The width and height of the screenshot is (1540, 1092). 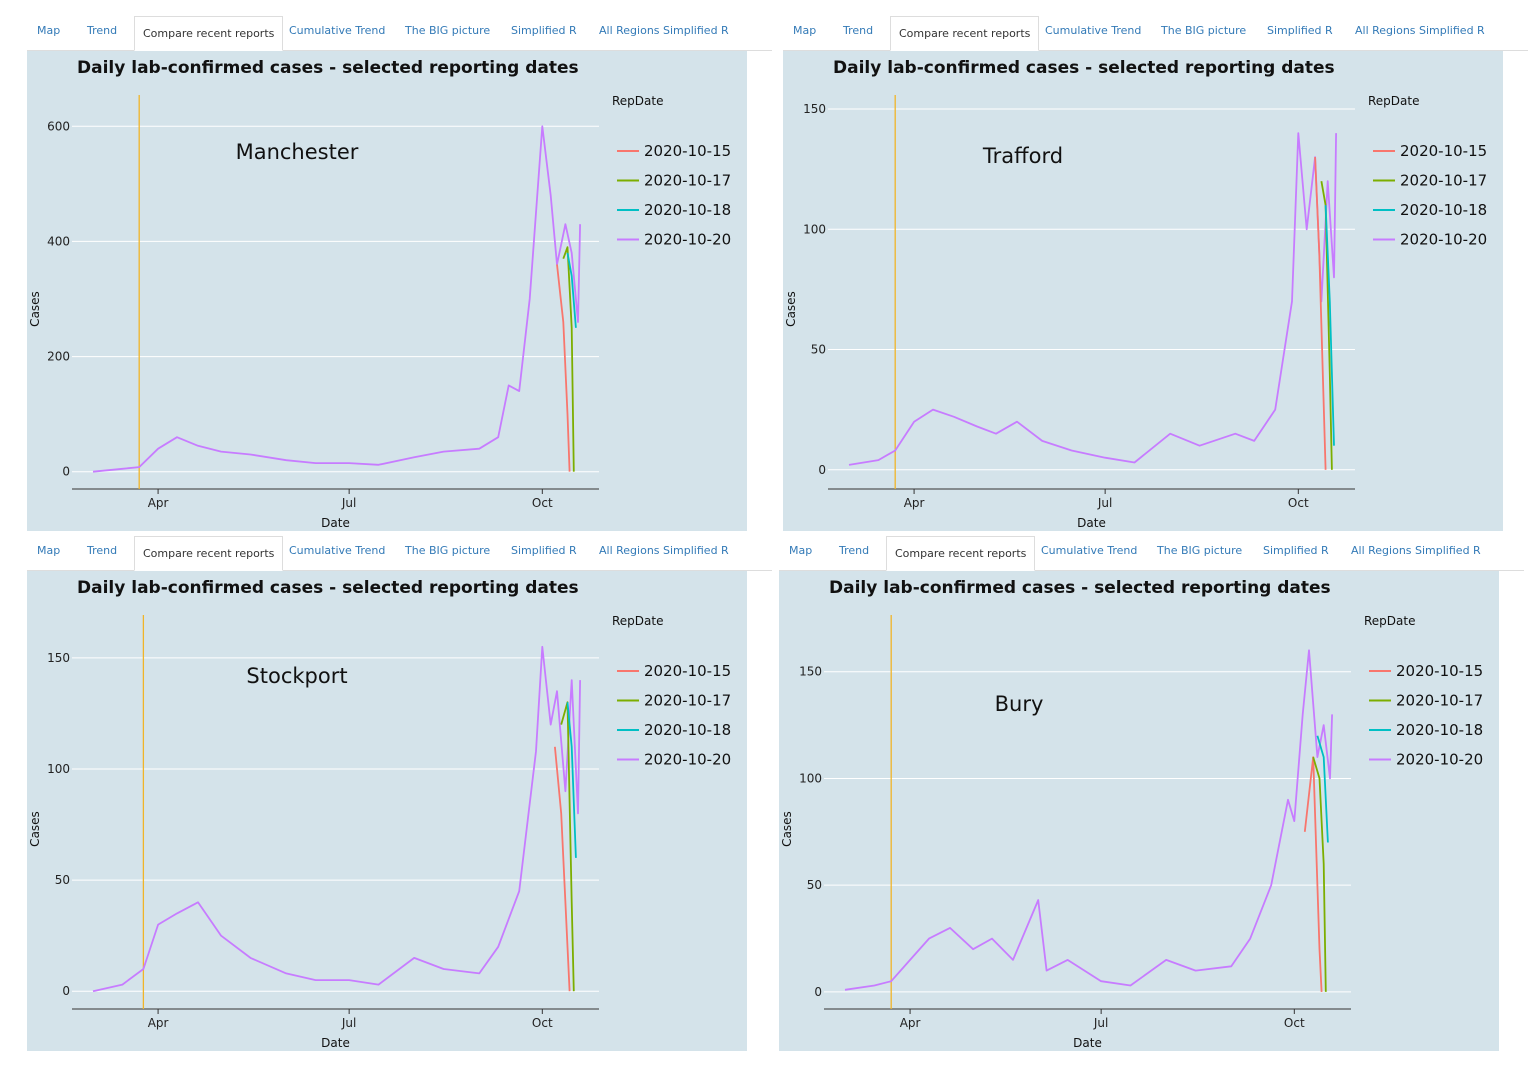 I want to click on y-tick-label: 400, so click(x=58, y=241).